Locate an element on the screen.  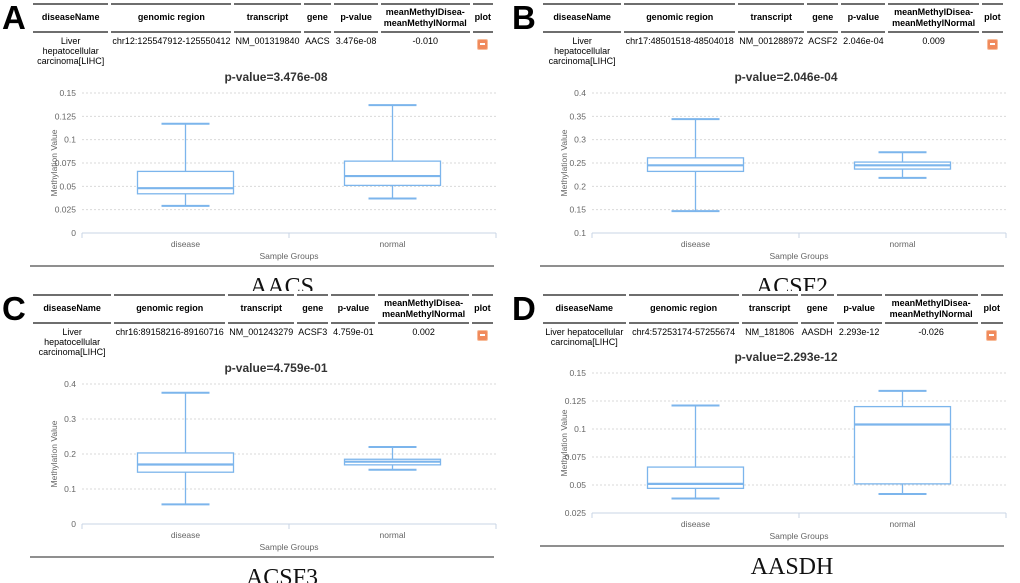
gene-title: ACSF2 is located at coordinates (792, 282).